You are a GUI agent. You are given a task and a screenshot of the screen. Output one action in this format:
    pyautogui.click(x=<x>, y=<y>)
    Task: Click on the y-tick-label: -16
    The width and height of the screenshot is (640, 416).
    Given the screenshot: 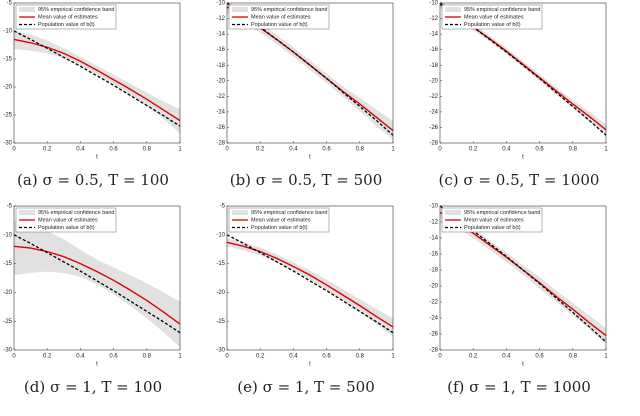 What is the action you would take?
    pyautogui.click(x=220, y=50)
    